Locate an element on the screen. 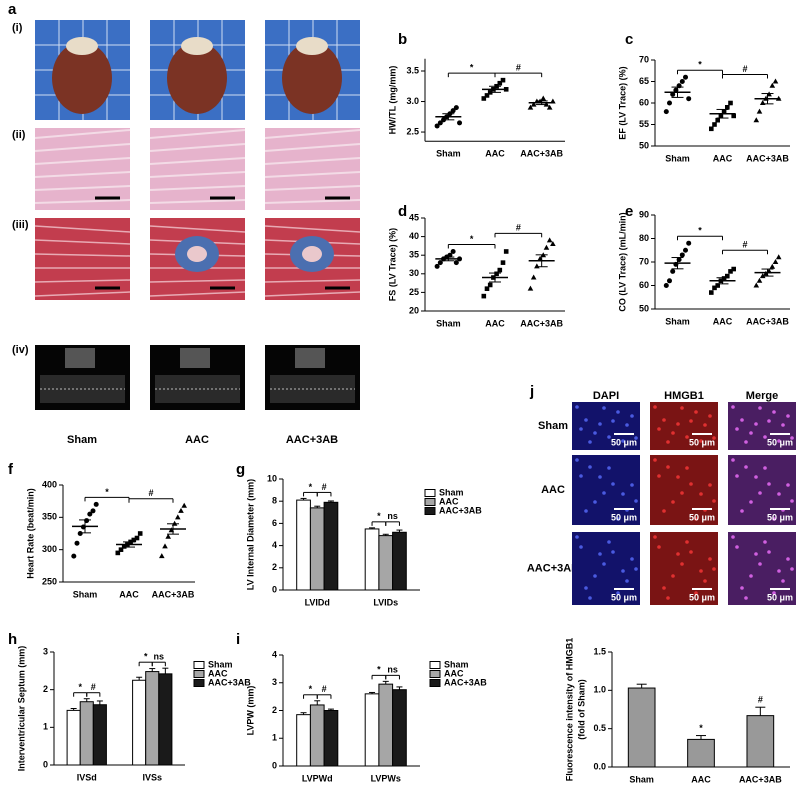 The width and height of the screenshot is (796, 798). panel-letter: j is located at coordinates (531, 391).